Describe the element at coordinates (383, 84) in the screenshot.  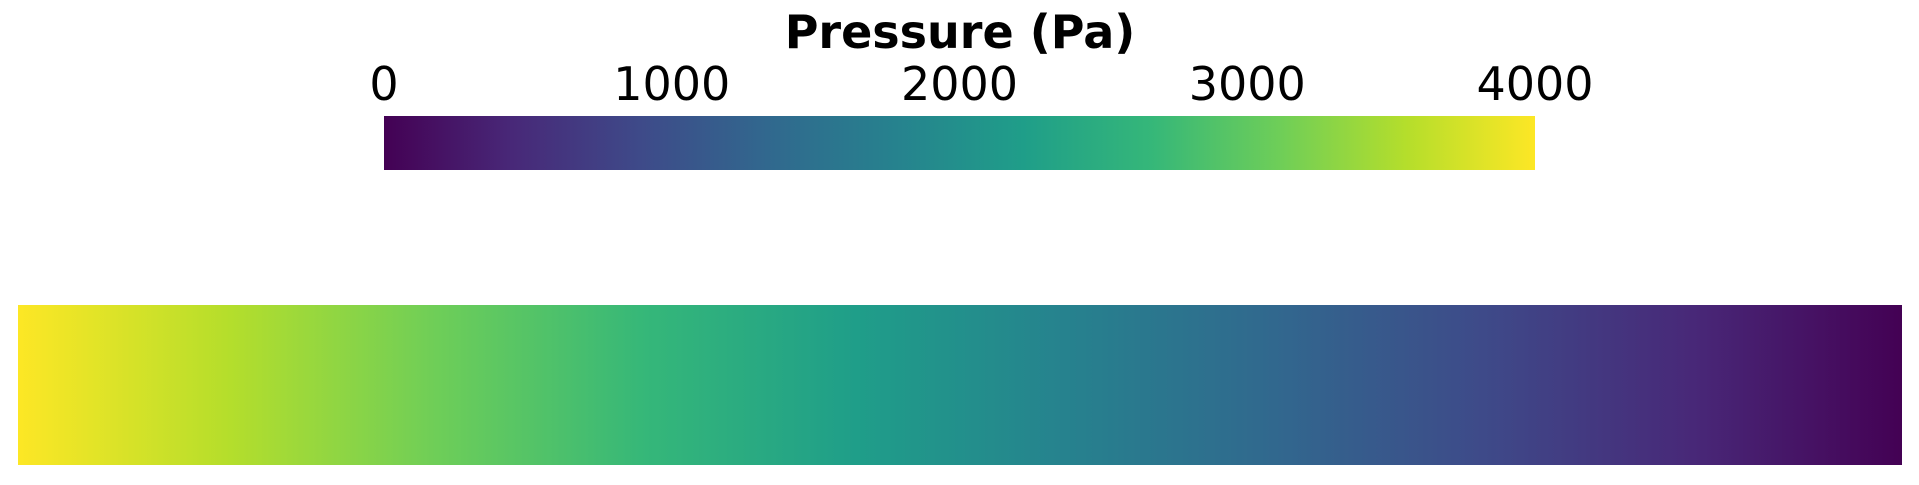
I see `colorbar-tick-label: 0` at that location.